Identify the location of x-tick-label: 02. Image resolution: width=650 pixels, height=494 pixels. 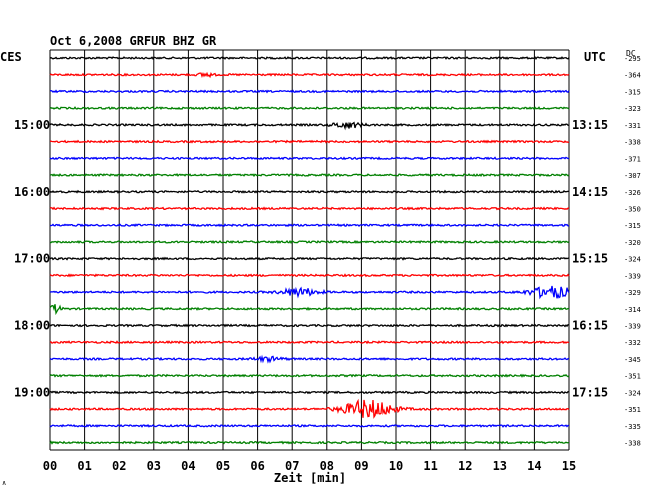
(119, 466).